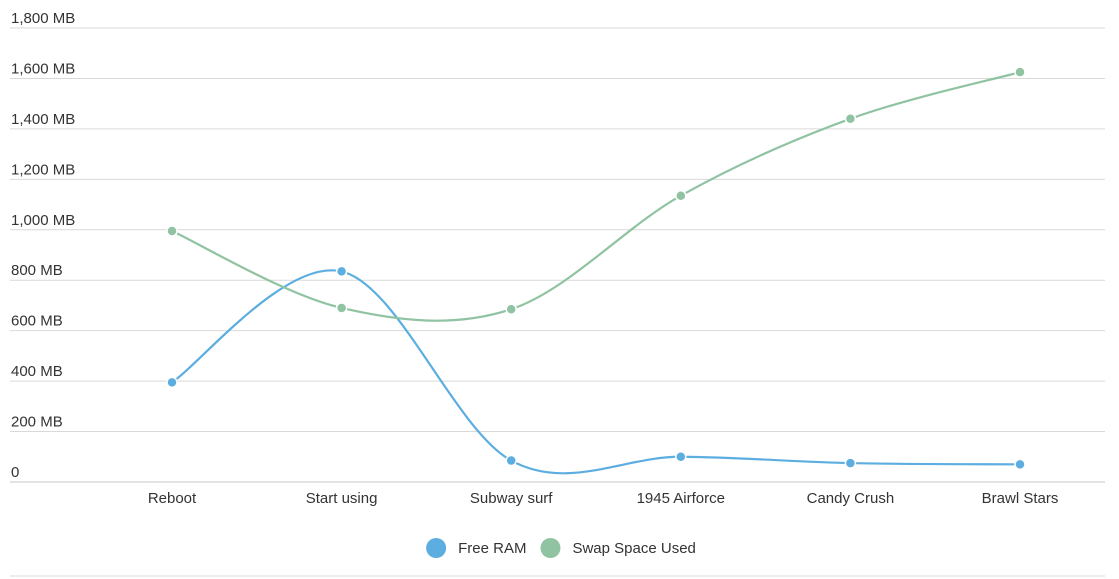 The width and height of the screenshot is (1119, 579). I want to click on x-tick-label: Reboot, so click(172, 498).